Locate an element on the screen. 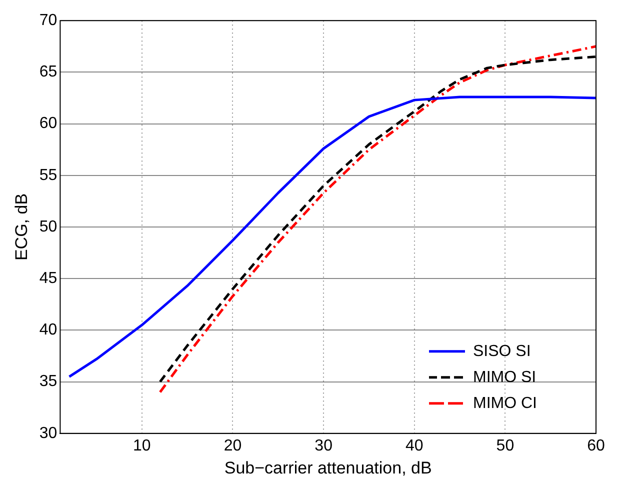  y-axis-title: ECG, dB is located at coordinates (21, 227).